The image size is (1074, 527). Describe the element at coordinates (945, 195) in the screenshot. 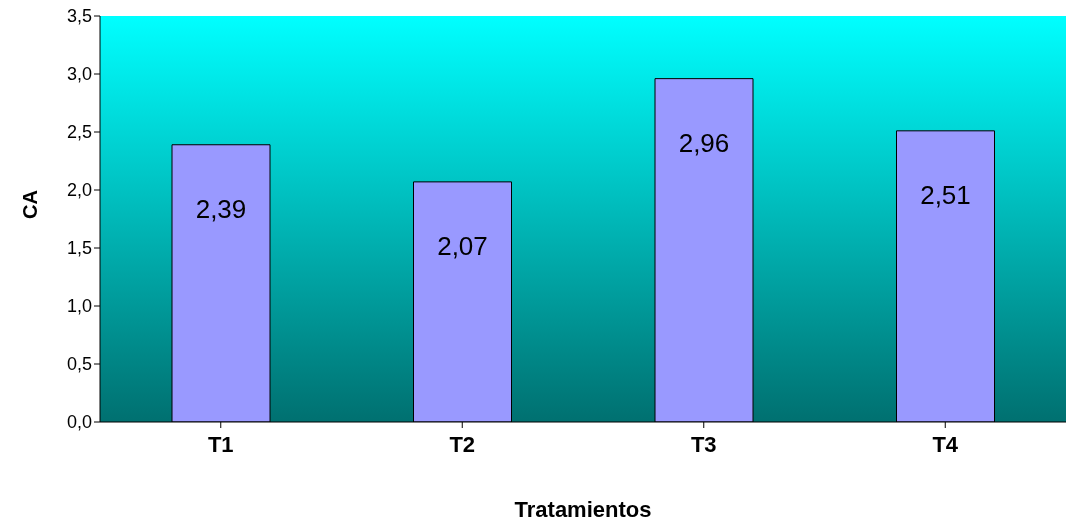

I see `data-label: 2,51` at that location.